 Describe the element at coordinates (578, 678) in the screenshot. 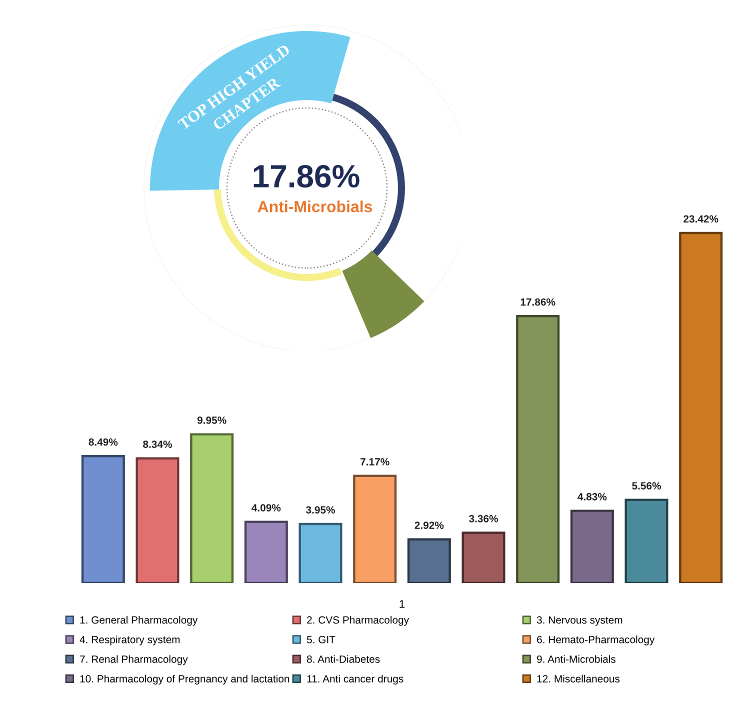

I see `legend-label: 12. Miscellaneous` at that location.